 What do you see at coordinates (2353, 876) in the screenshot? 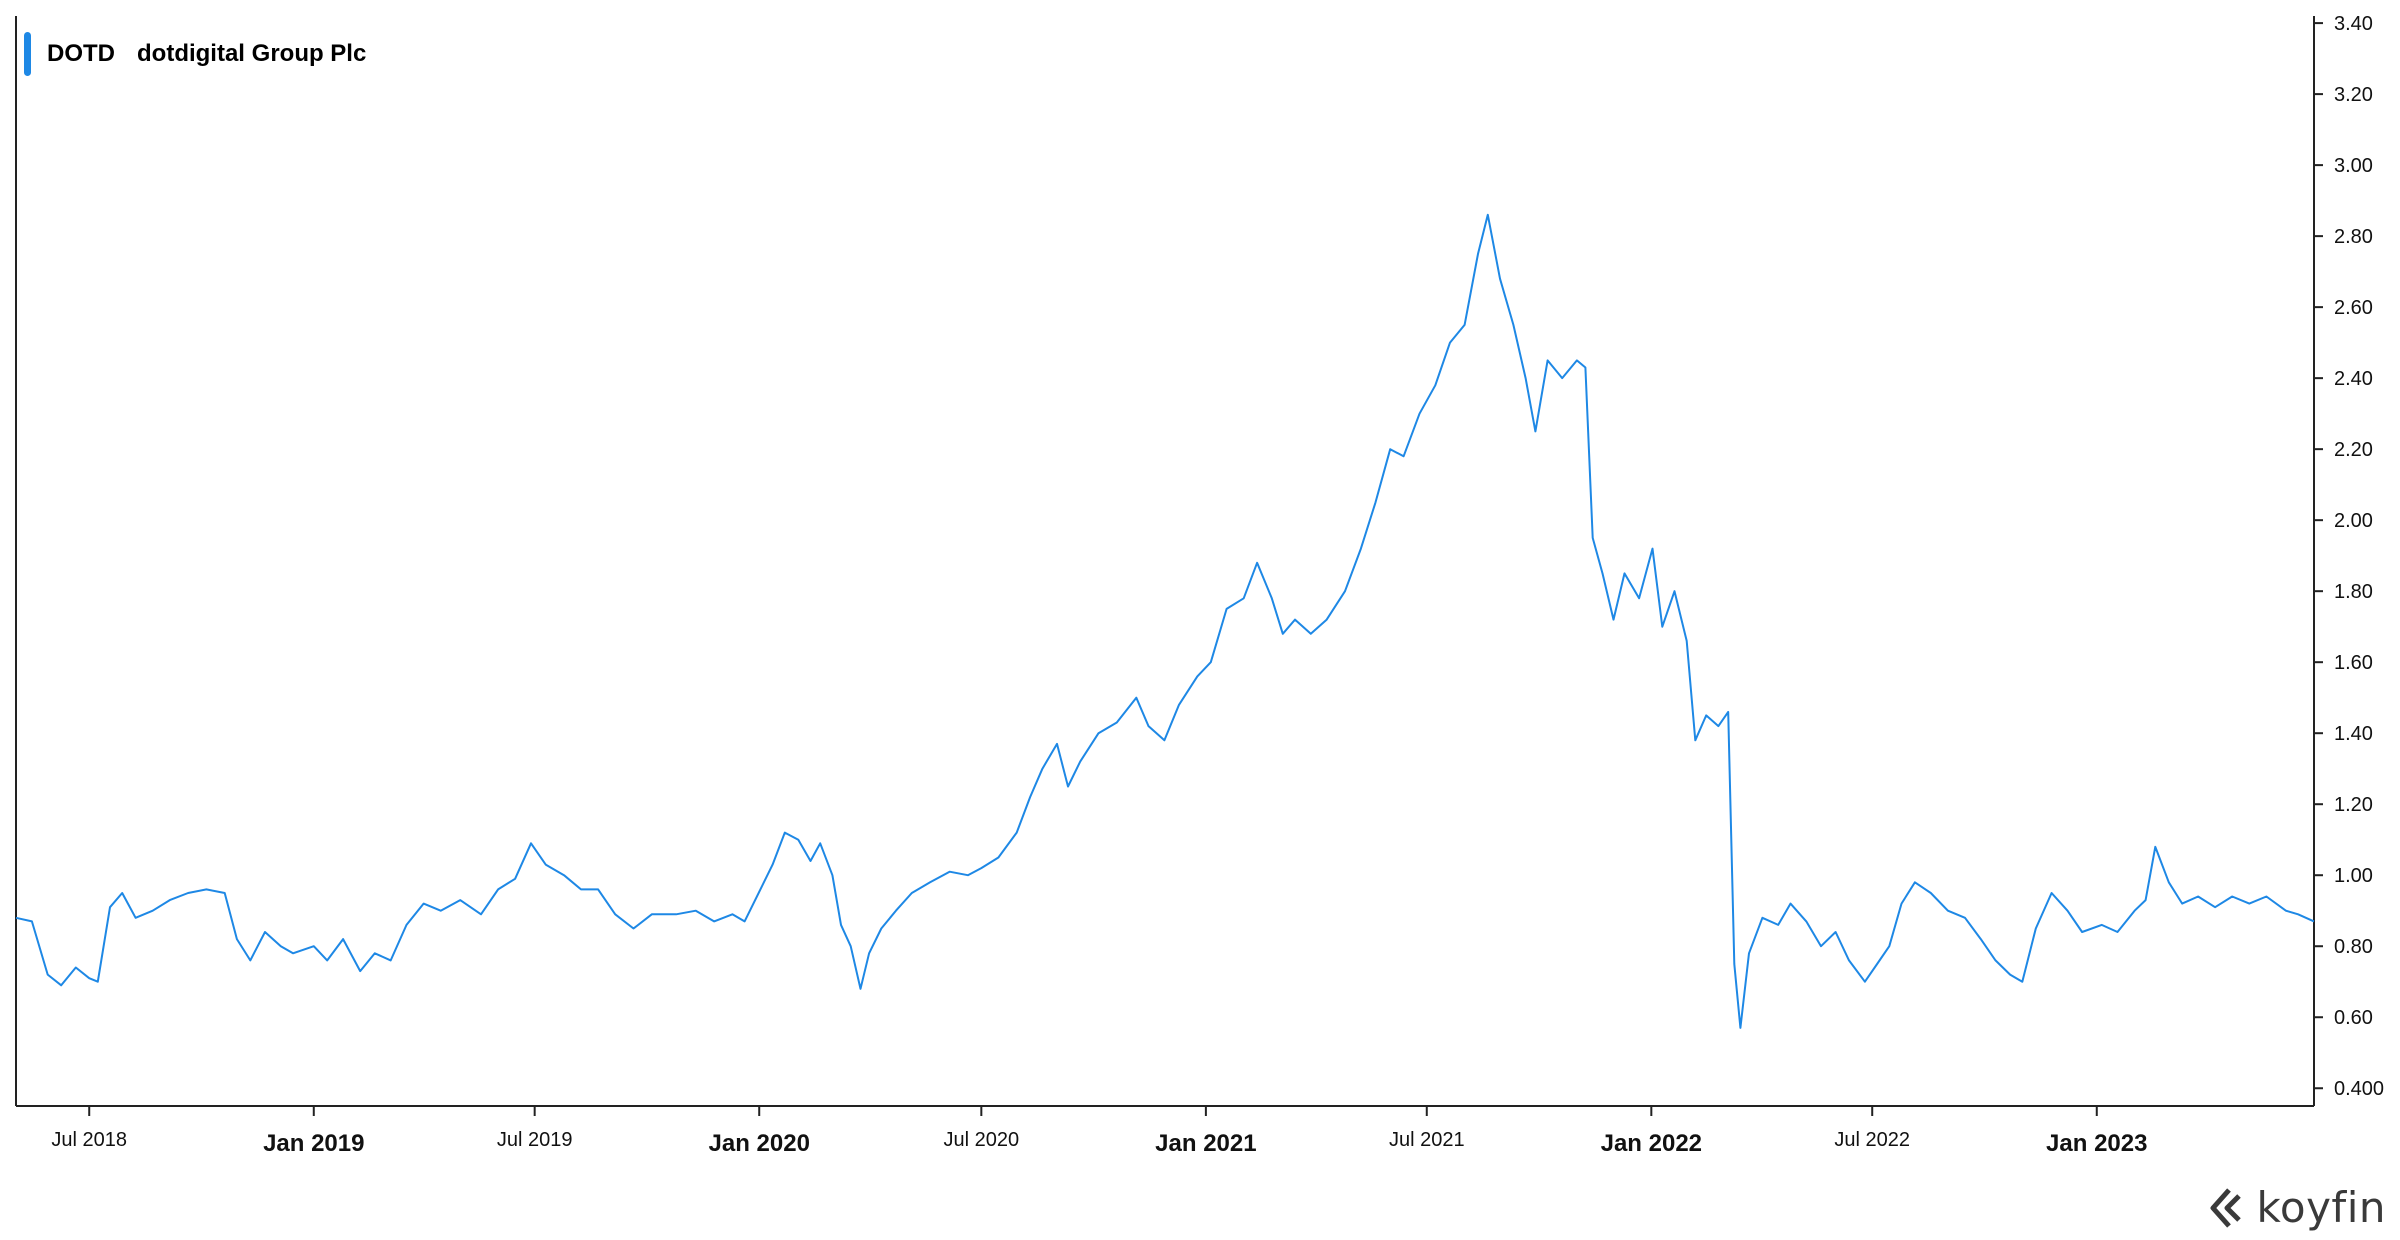
I see `y-tick-label: 1.00` at bounding box center [2353, 876].